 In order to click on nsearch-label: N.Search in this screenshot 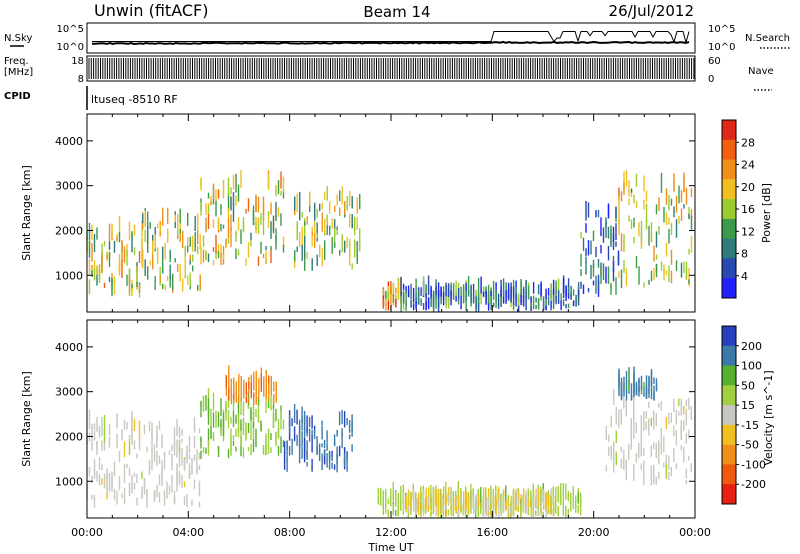, I will do `click(767, 38)`.